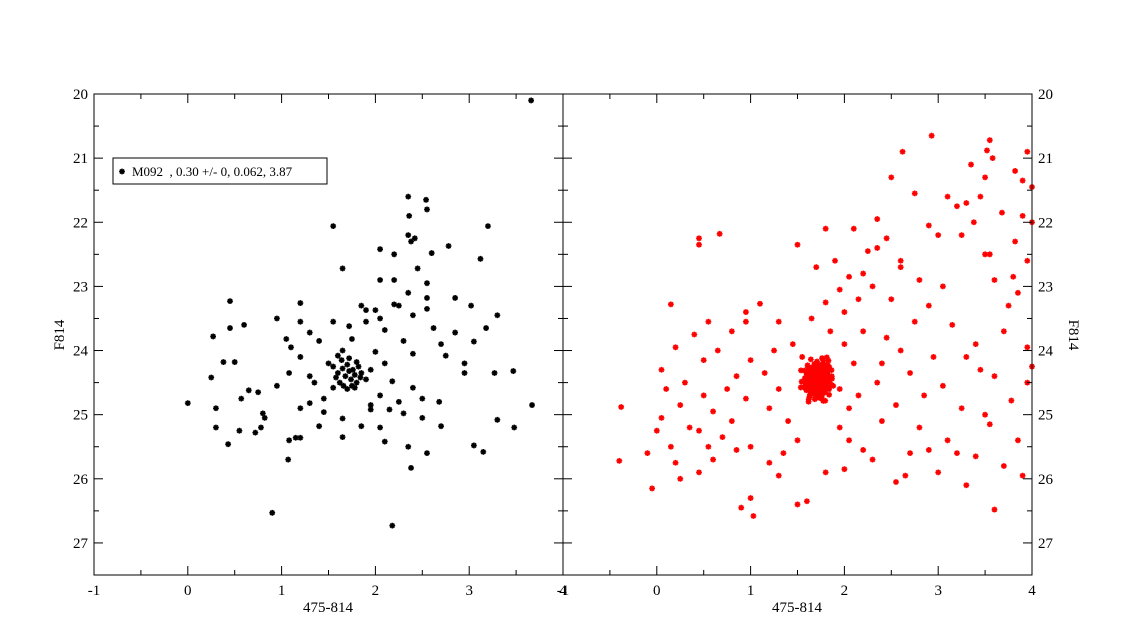  Describe the element at coordinates (80, 416) in the screenshot. I see `y-tick-label: 25` at that location.